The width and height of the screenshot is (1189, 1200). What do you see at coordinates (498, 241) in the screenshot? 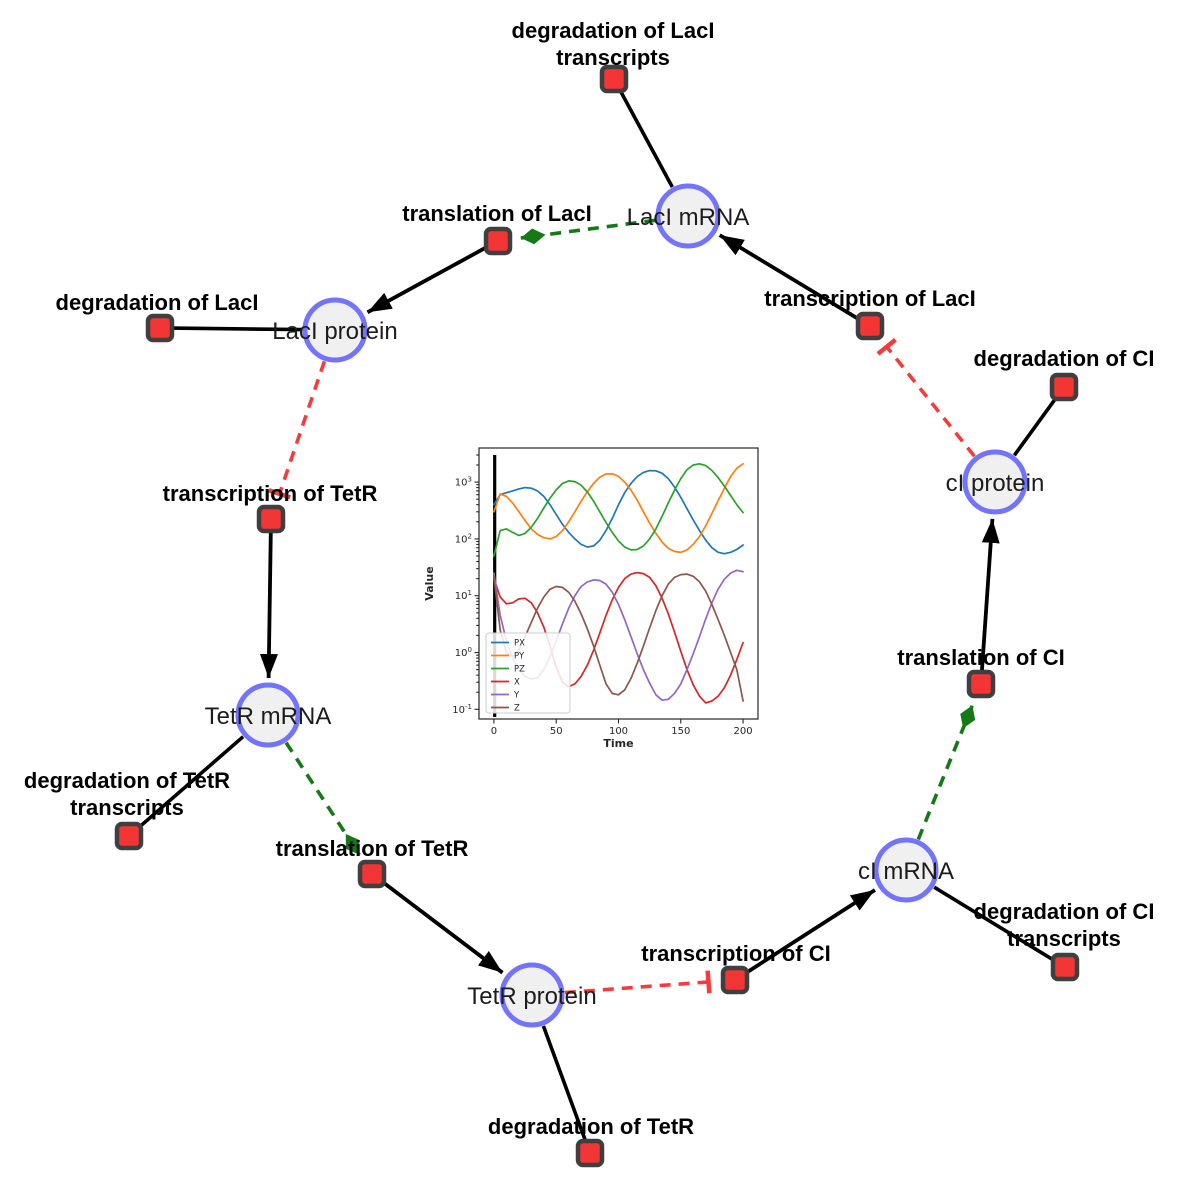
I see `reaction-node-translation-laci` at bounding box center [498, 241].